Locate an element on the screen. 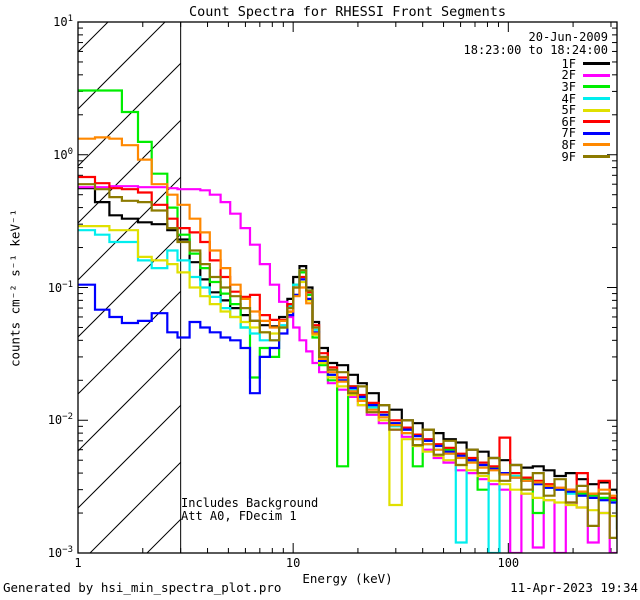 This screenshot has width=640, height=600. legend-entry-5F: 5F is located at coordinates (585, 110).